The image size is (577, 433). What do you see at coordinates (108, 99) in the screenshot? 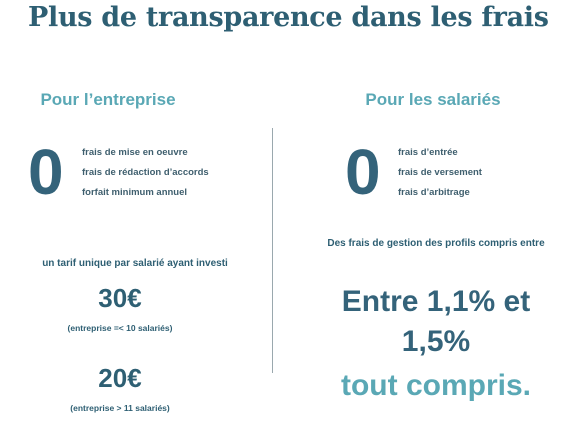
I see `column-heading: Pour l’entreprise` at bounding box center [108, 99].